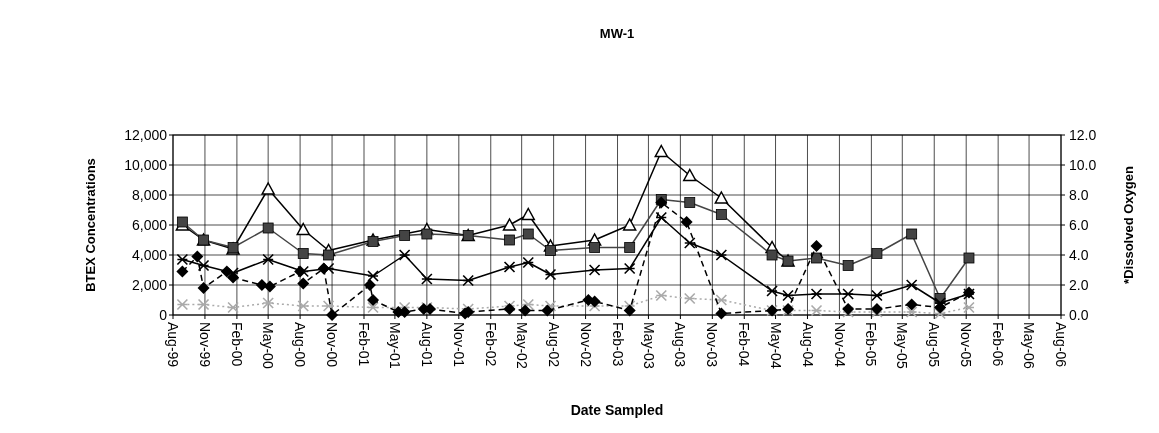 The height and width of the screenshot is (433, 1159). What do you see at coordinates (775, 345) in the screenshot?
I see `x-tick-label: May-04` at bounding box center [775, 345].